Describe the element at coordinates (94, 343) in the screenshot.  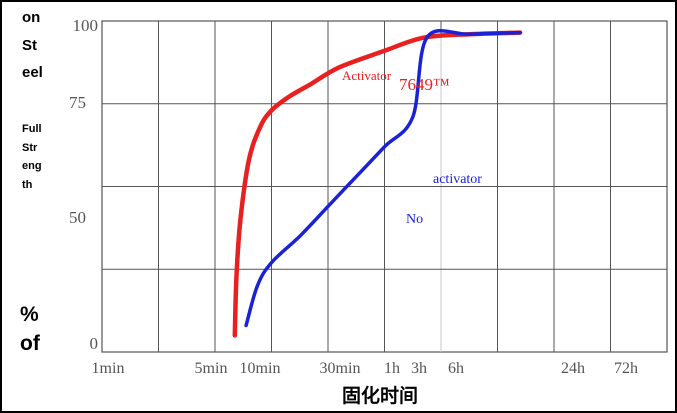
I see `y-tick-label: 0` at that location.